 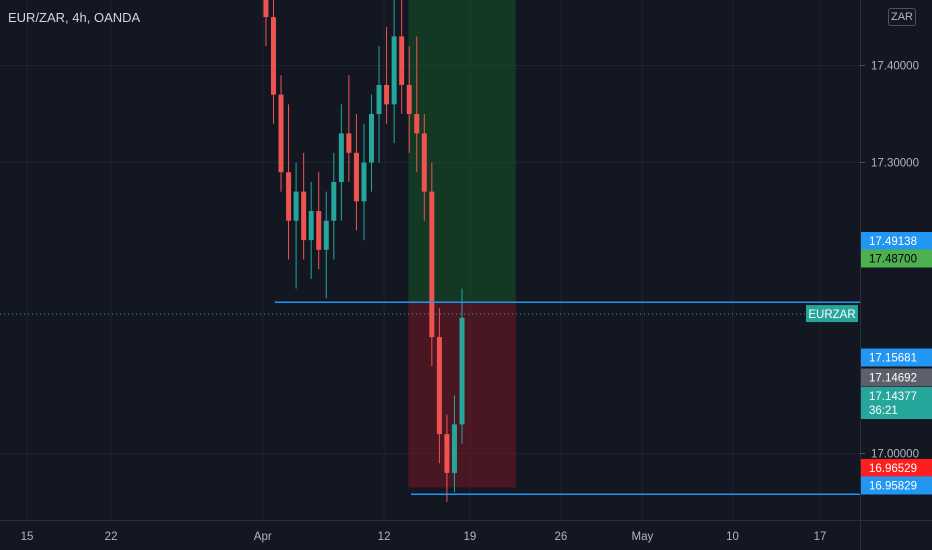 I want to click on price-tag-label: 17.48700, so click(x=893, y=260).